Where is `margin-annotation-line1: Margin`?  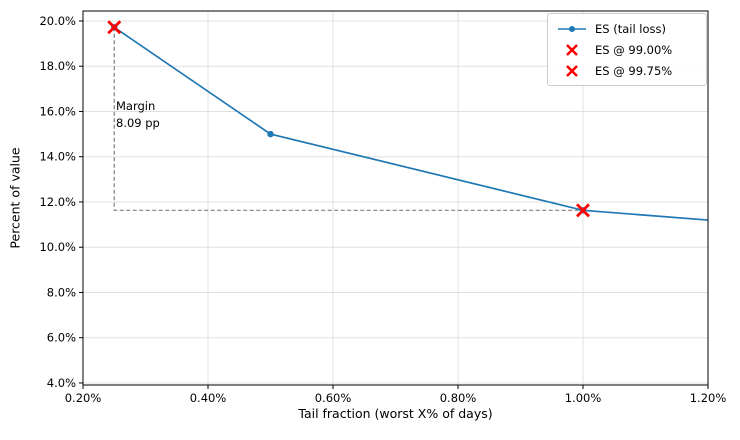 margin-annotation-line1: Margin is located at coordinates (136, 106).